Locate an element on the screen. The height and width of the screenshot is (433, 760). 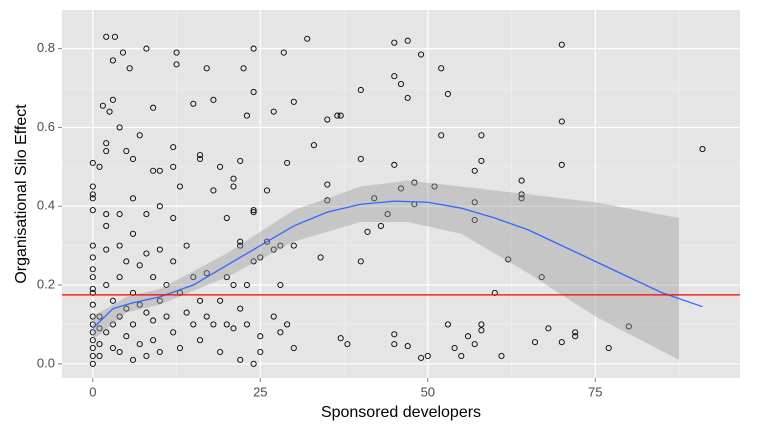
x-tick-label: 25 is located at coordinates (260, 391).